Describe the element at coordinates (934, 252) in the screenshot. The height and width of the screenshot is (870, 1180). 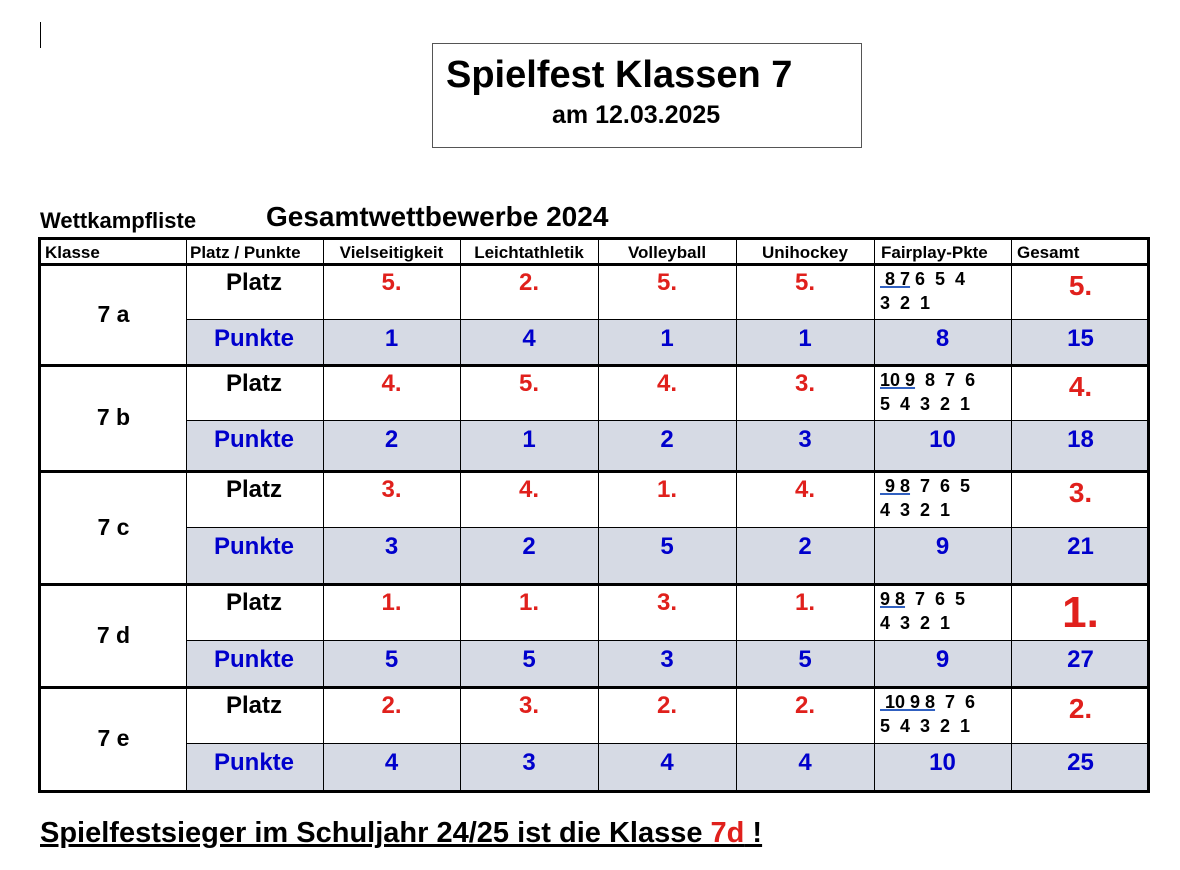
I see `header-fairplay: Fairplay-Pkte` at that location.